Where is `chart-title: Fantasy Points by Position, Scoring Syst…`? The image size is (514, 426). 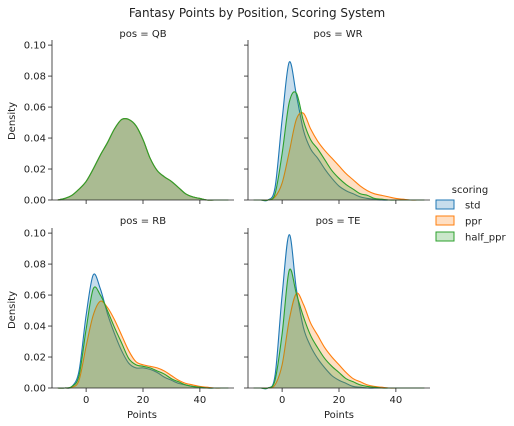 chart-title: Fantasy Points by Position, Scoring Syst… is located at coordinates (257, 13).